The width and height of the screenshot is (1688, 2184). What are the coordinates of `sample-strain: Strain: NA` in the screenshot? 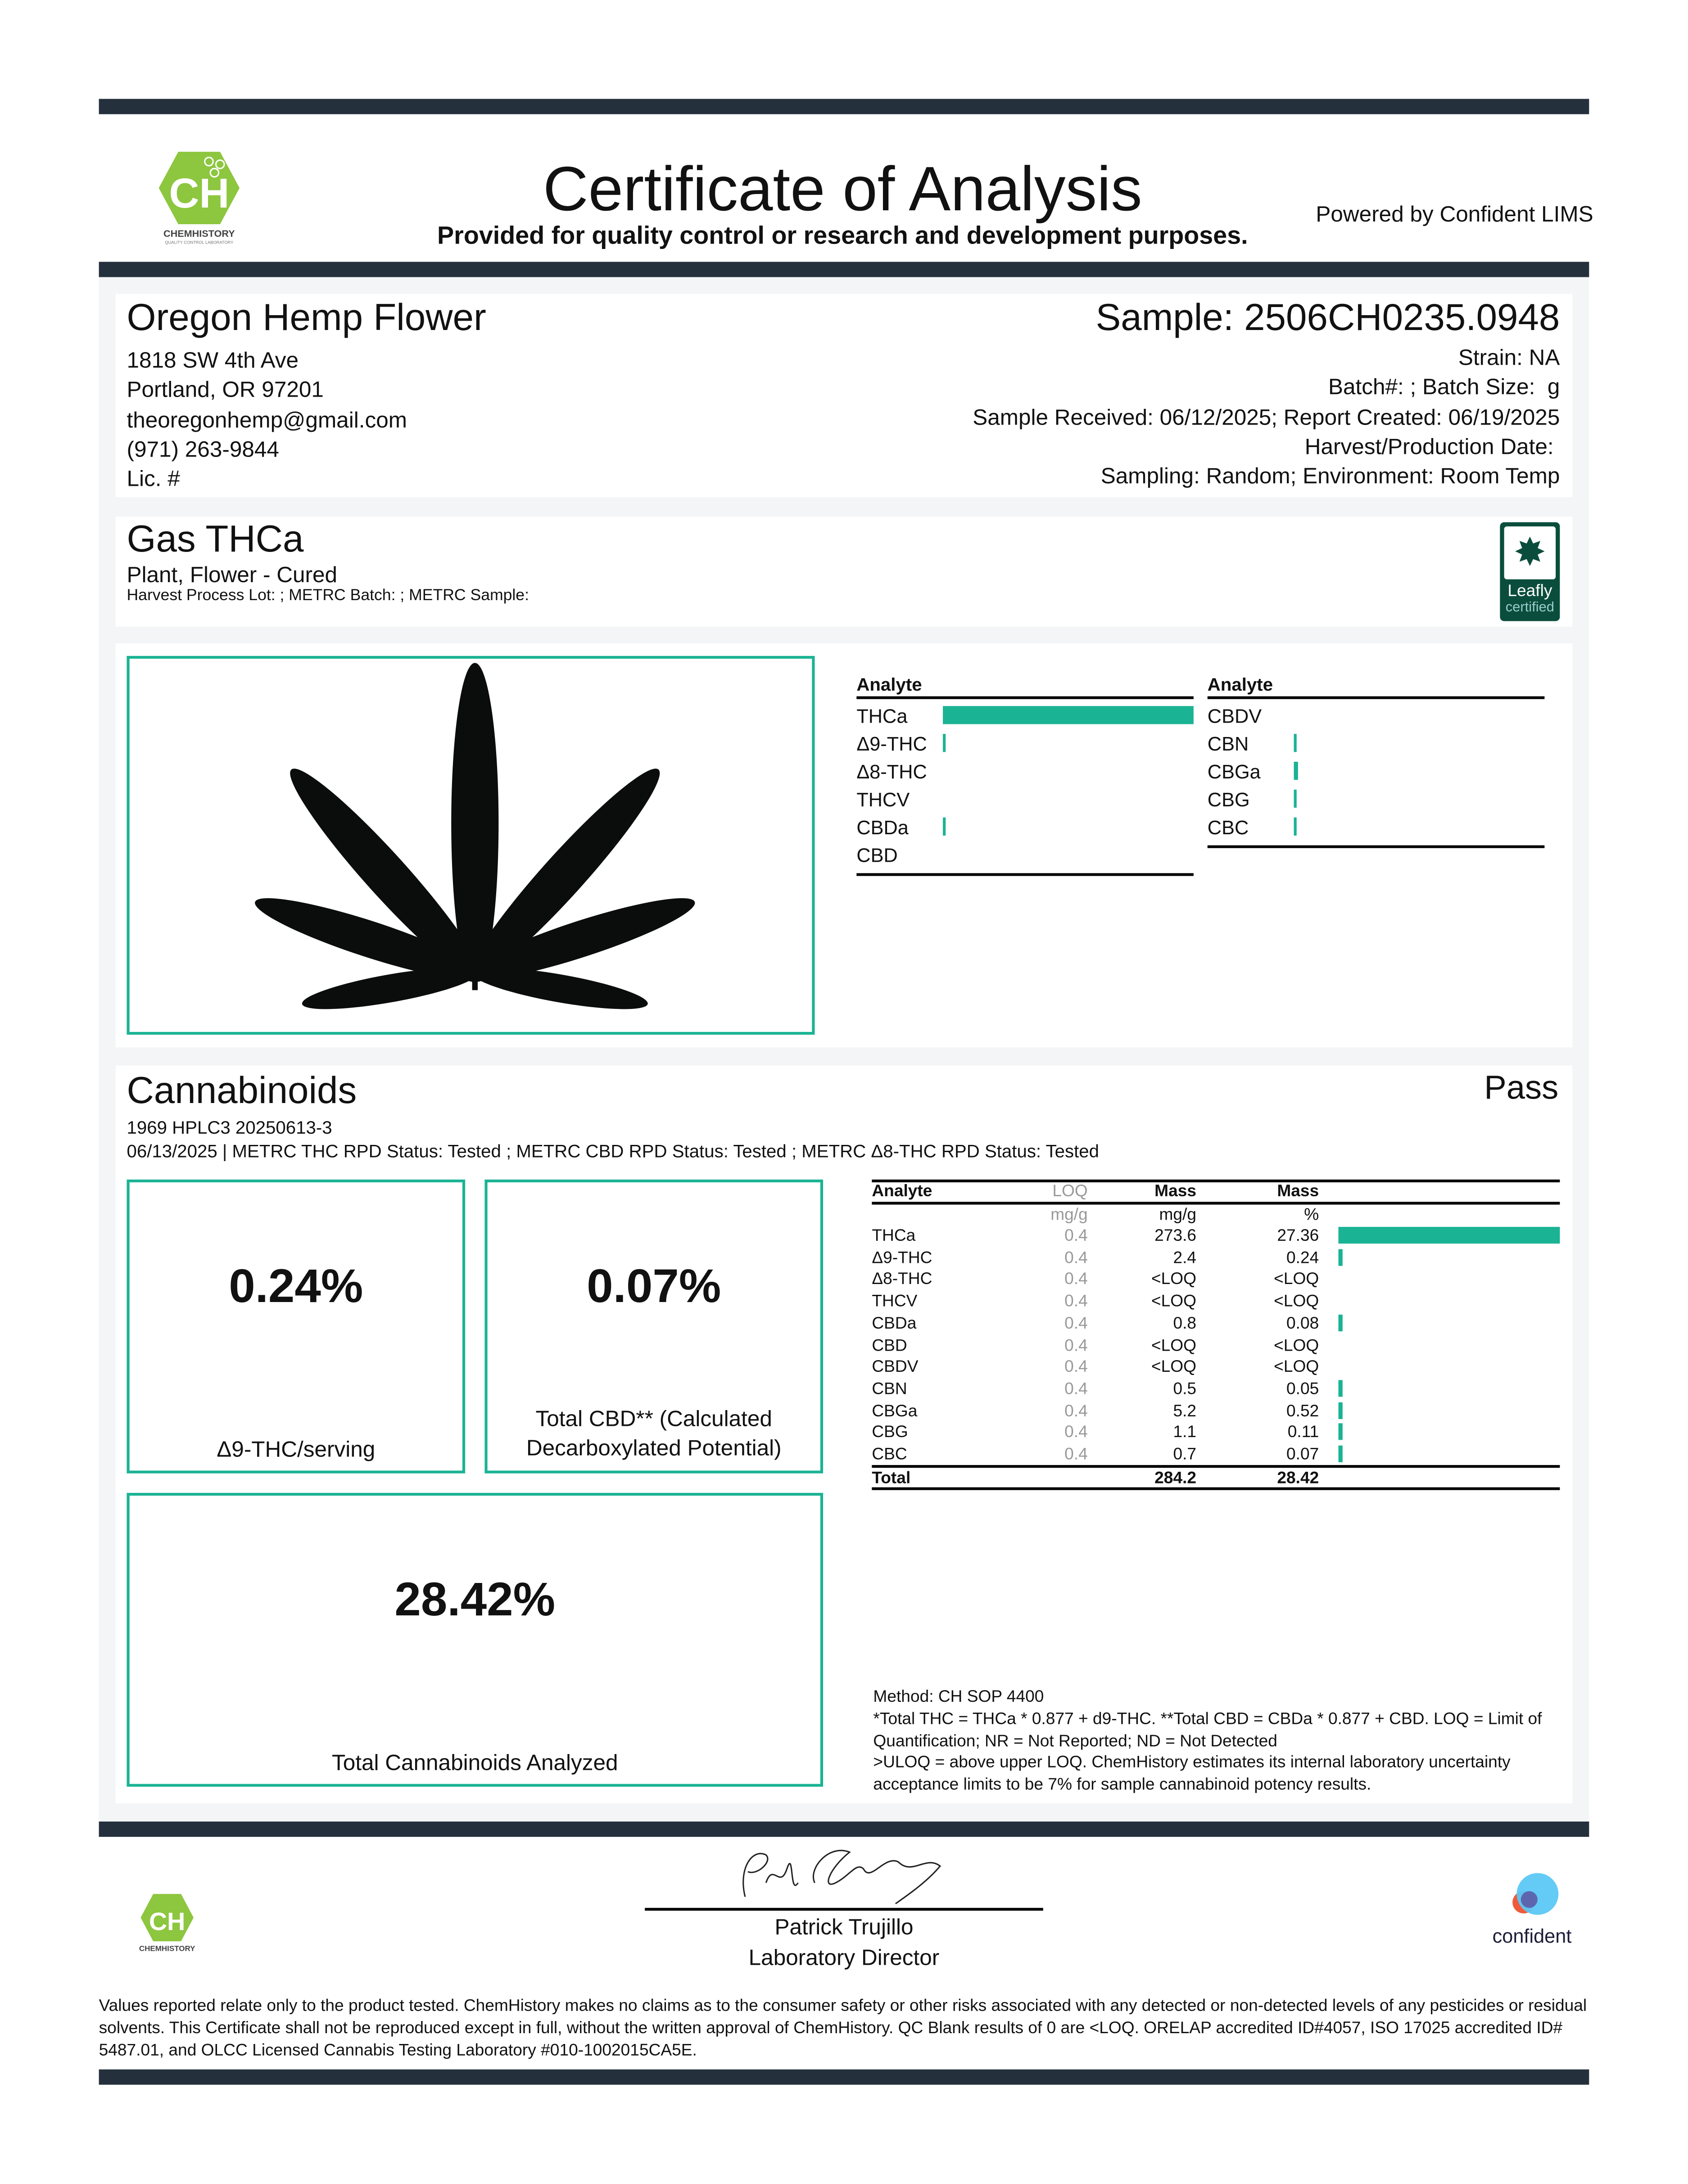 It's located at (1509, 359).